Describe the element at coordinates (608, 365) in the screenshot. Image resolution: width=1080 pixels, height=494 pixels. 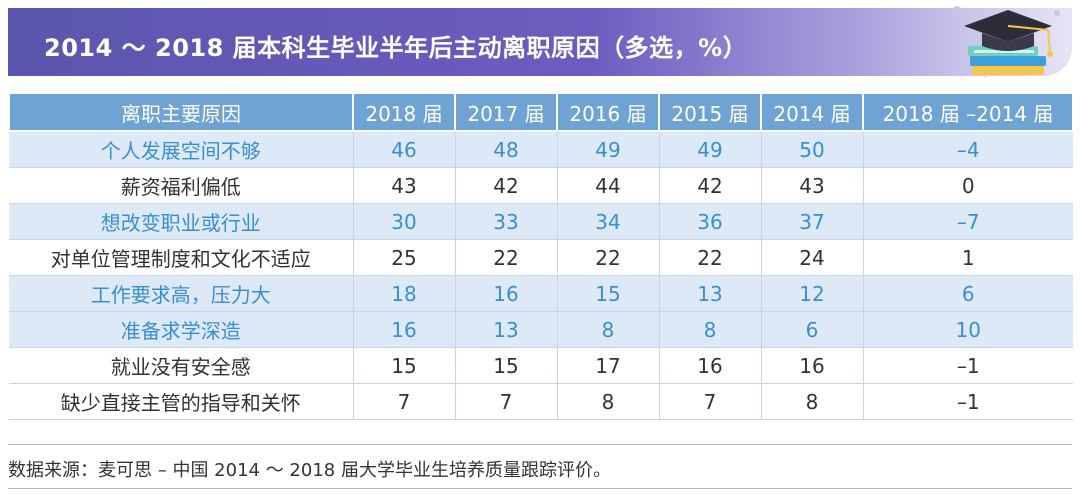
I see `value-cell: 17` at that location.